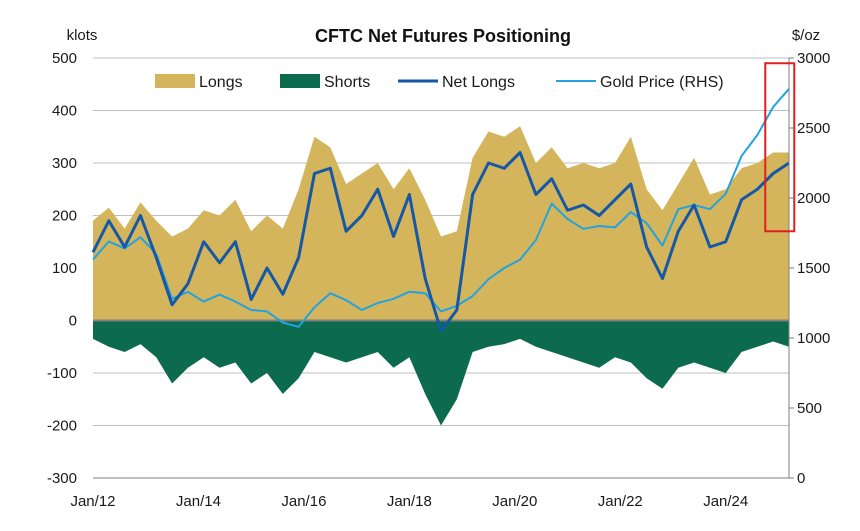 This screenshot has width=860, height=531. Describe the element at coordinates (62, 478) in the screenshot. I see `y-left-tick-label: -300` at that location.